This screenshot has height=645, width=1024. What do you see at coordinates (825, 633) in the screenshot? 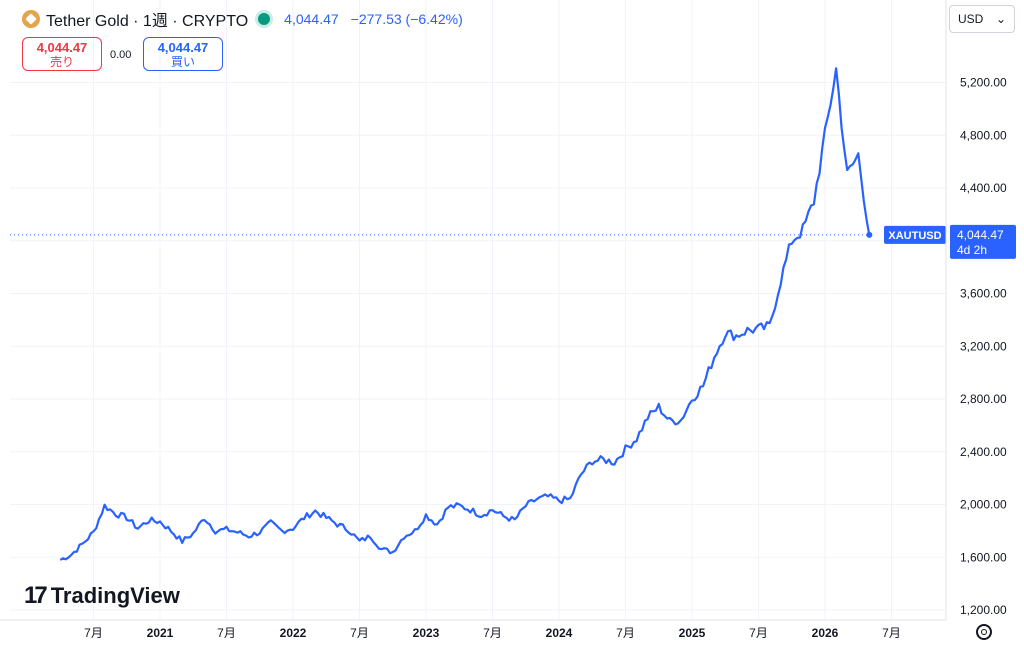
I see `x-tick-label: 2026` at bounding box center [825, 633].